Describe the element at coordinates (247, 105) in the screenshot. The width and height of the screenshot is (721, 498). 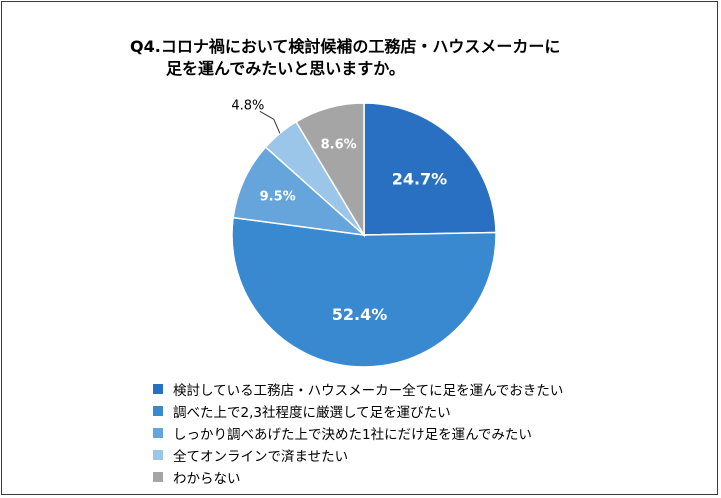
I see `pie-data-label-4: 4.8%` at that location.